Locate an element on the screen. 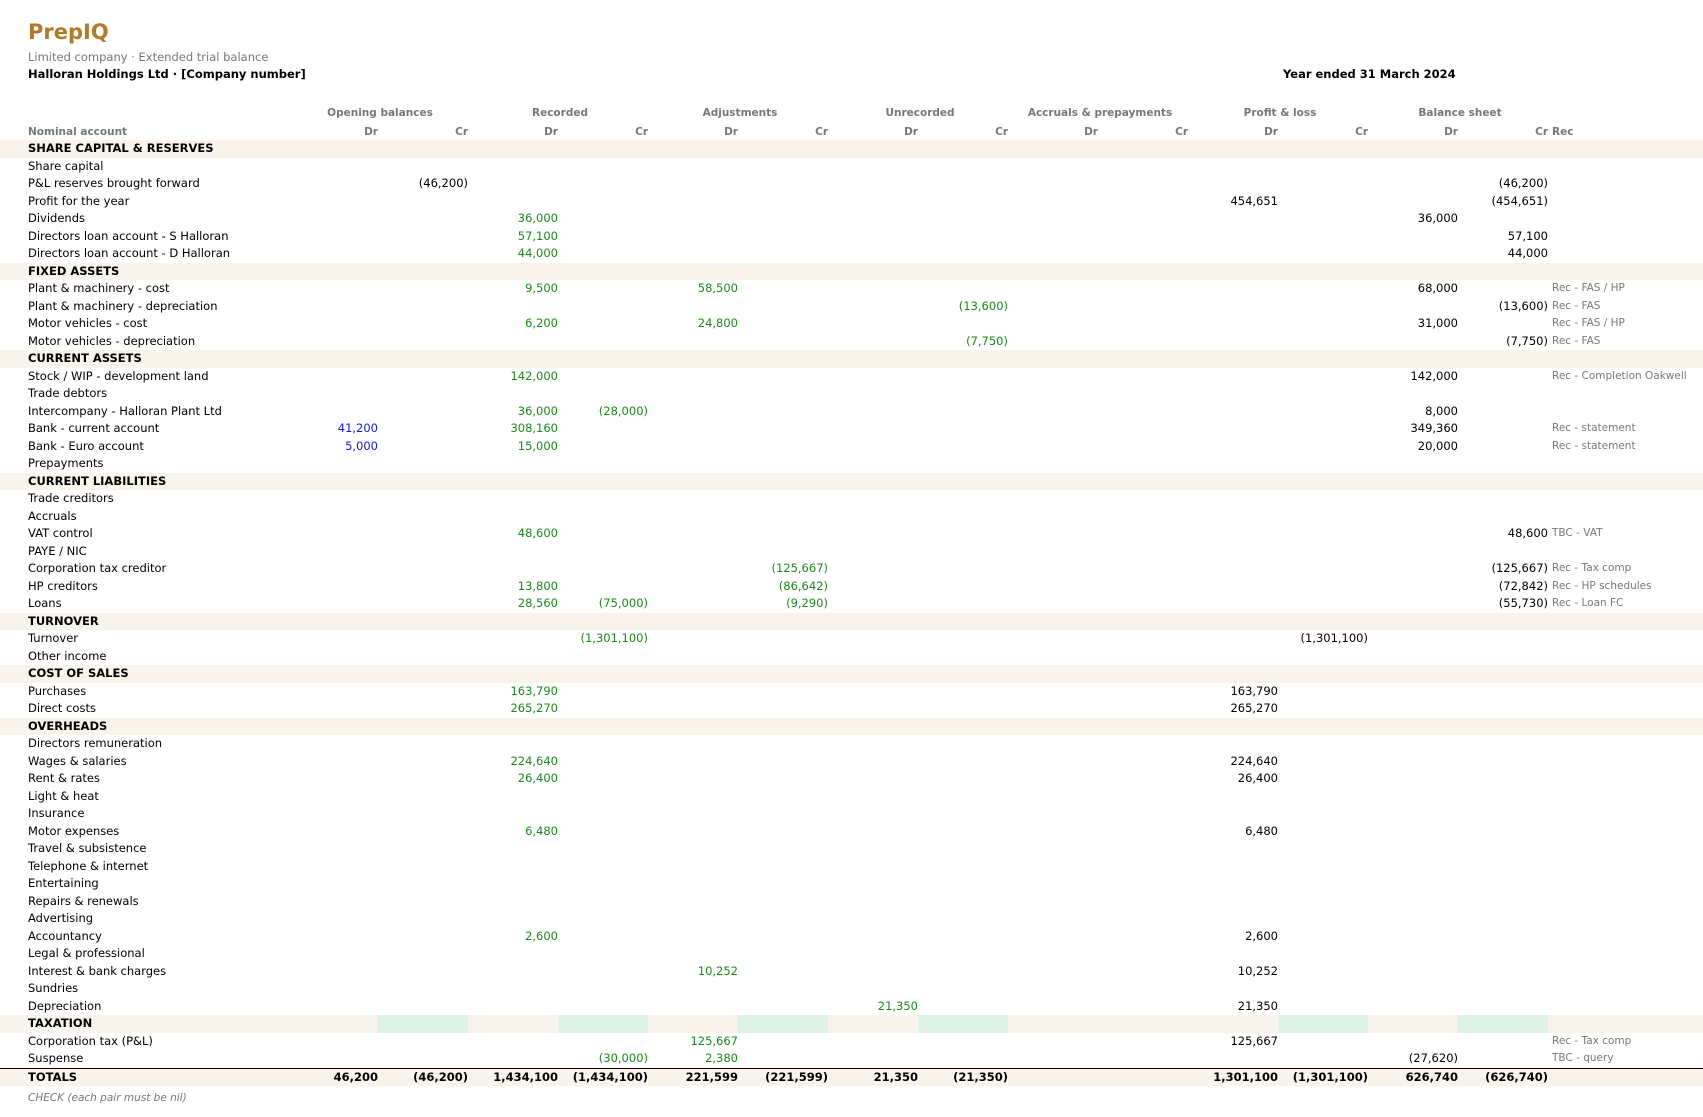 Image resolution: width=1703 pixels, height=1117 pixels. account-label: Sundries is located at coordinates (53, 988).